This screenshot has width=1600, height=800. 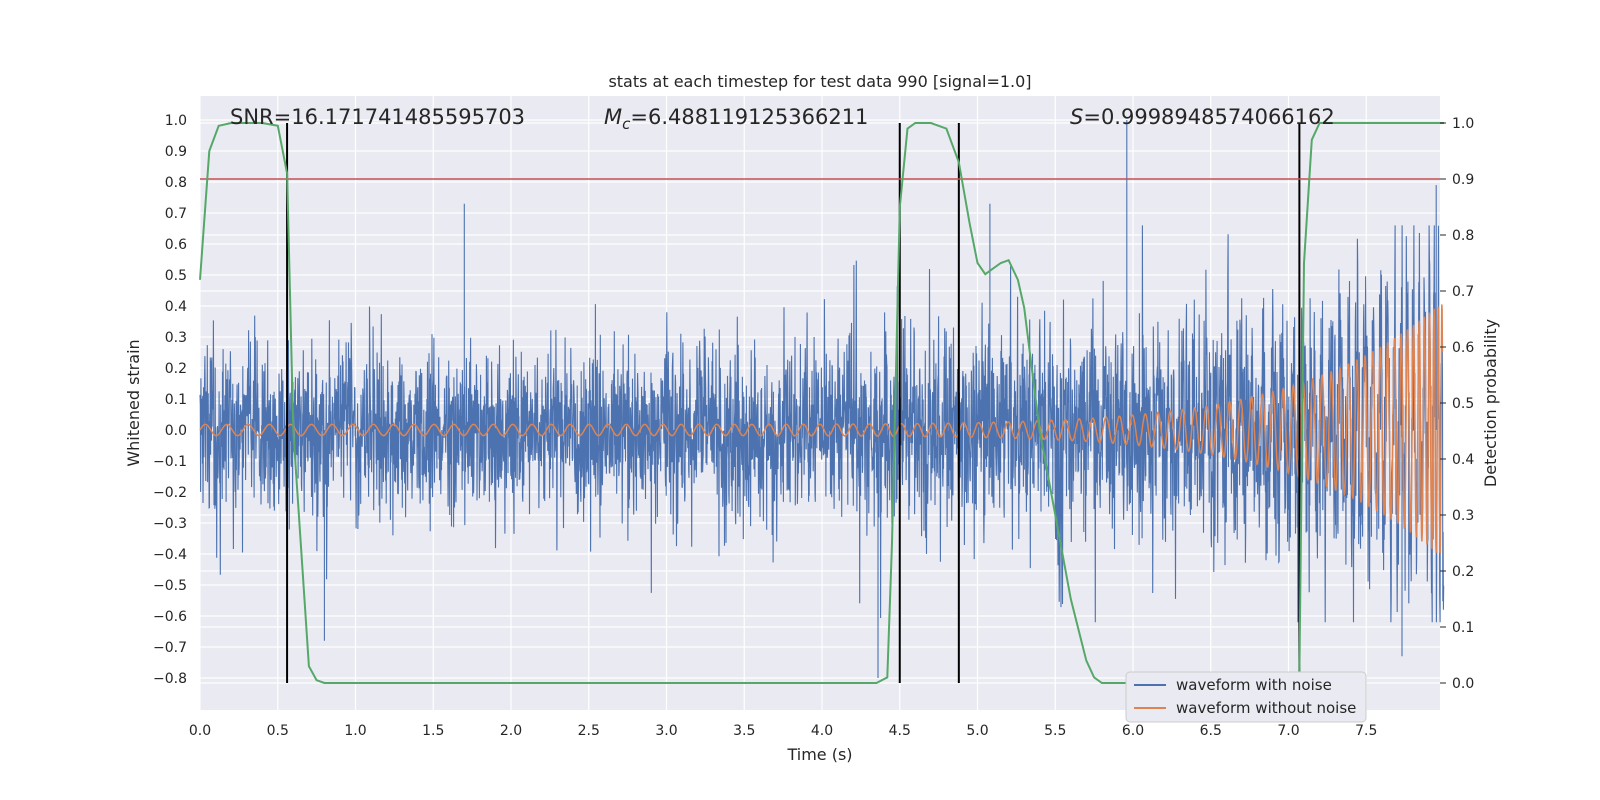 What do you see at coordinates (176, 400) in the screenshot?
I see `y-left-tick-label: 0.1` at bounding box center [176, 400].